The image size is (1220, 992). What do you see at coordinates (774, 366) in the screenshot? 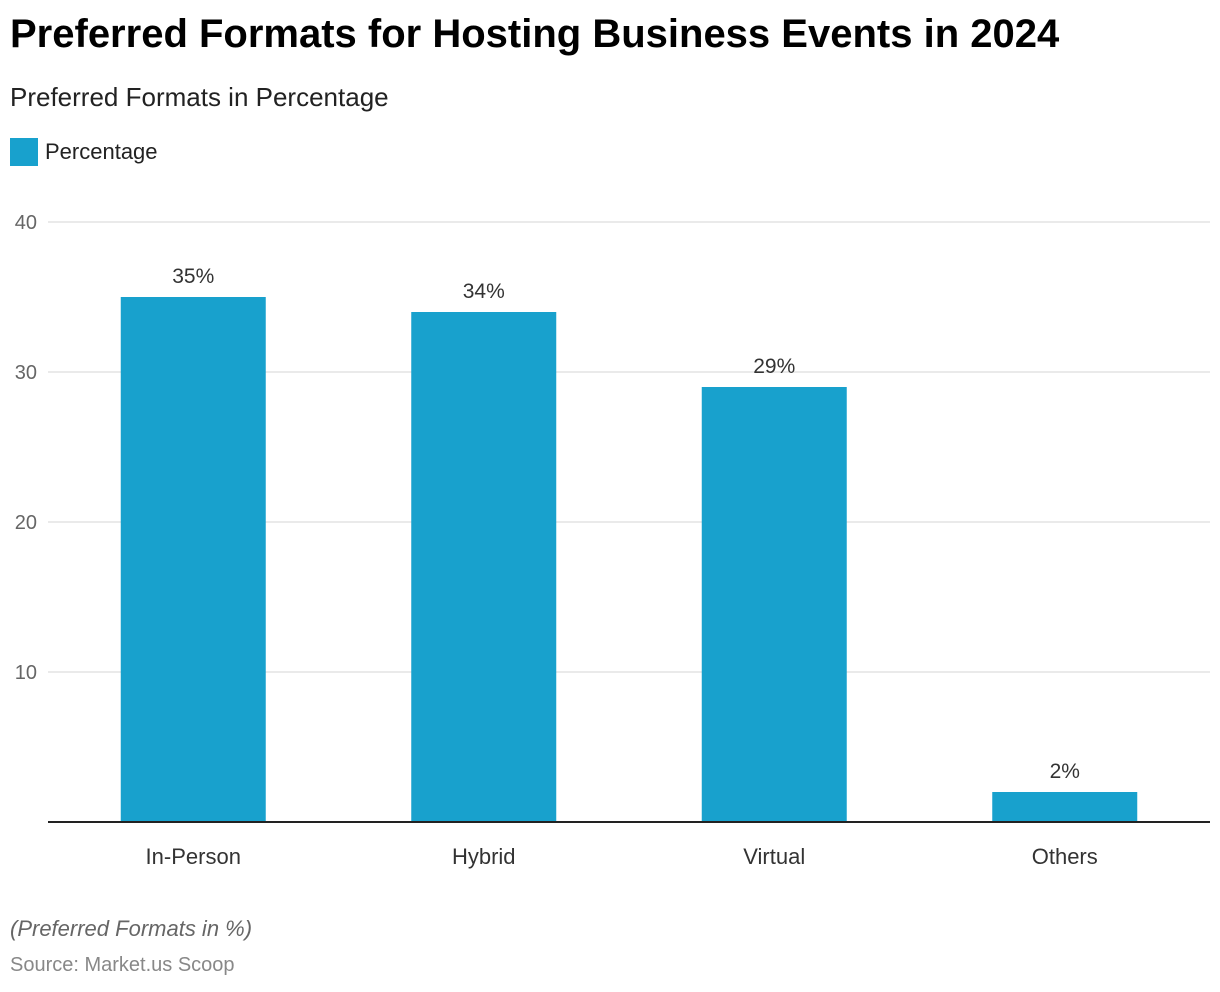
I see `data-label: 29%` at bounding box center [774, 366].